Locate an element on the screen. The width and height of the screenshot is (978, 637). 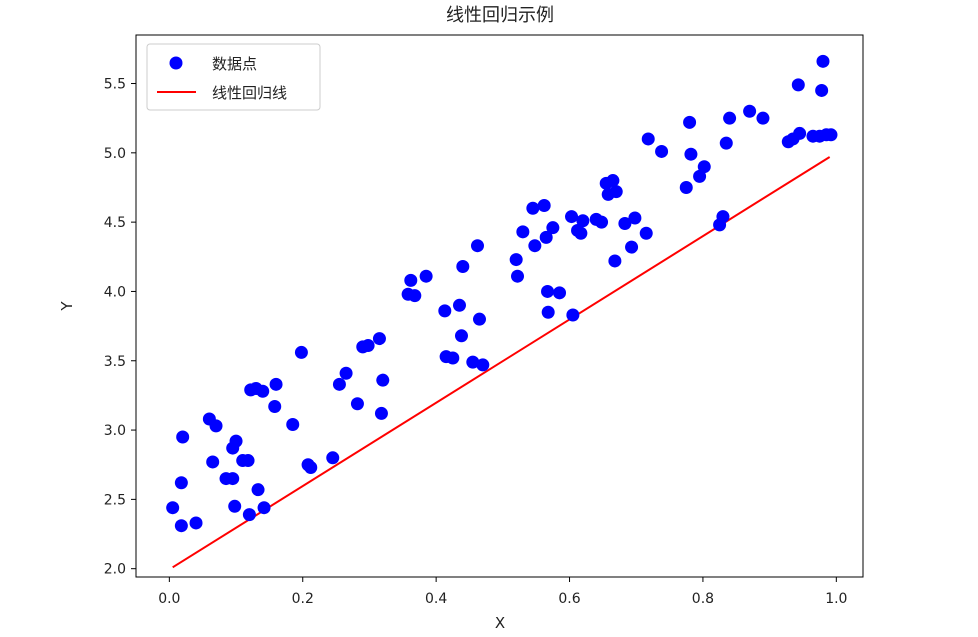
y-tick-label: 2.0 is located at coordinates (115, 570).